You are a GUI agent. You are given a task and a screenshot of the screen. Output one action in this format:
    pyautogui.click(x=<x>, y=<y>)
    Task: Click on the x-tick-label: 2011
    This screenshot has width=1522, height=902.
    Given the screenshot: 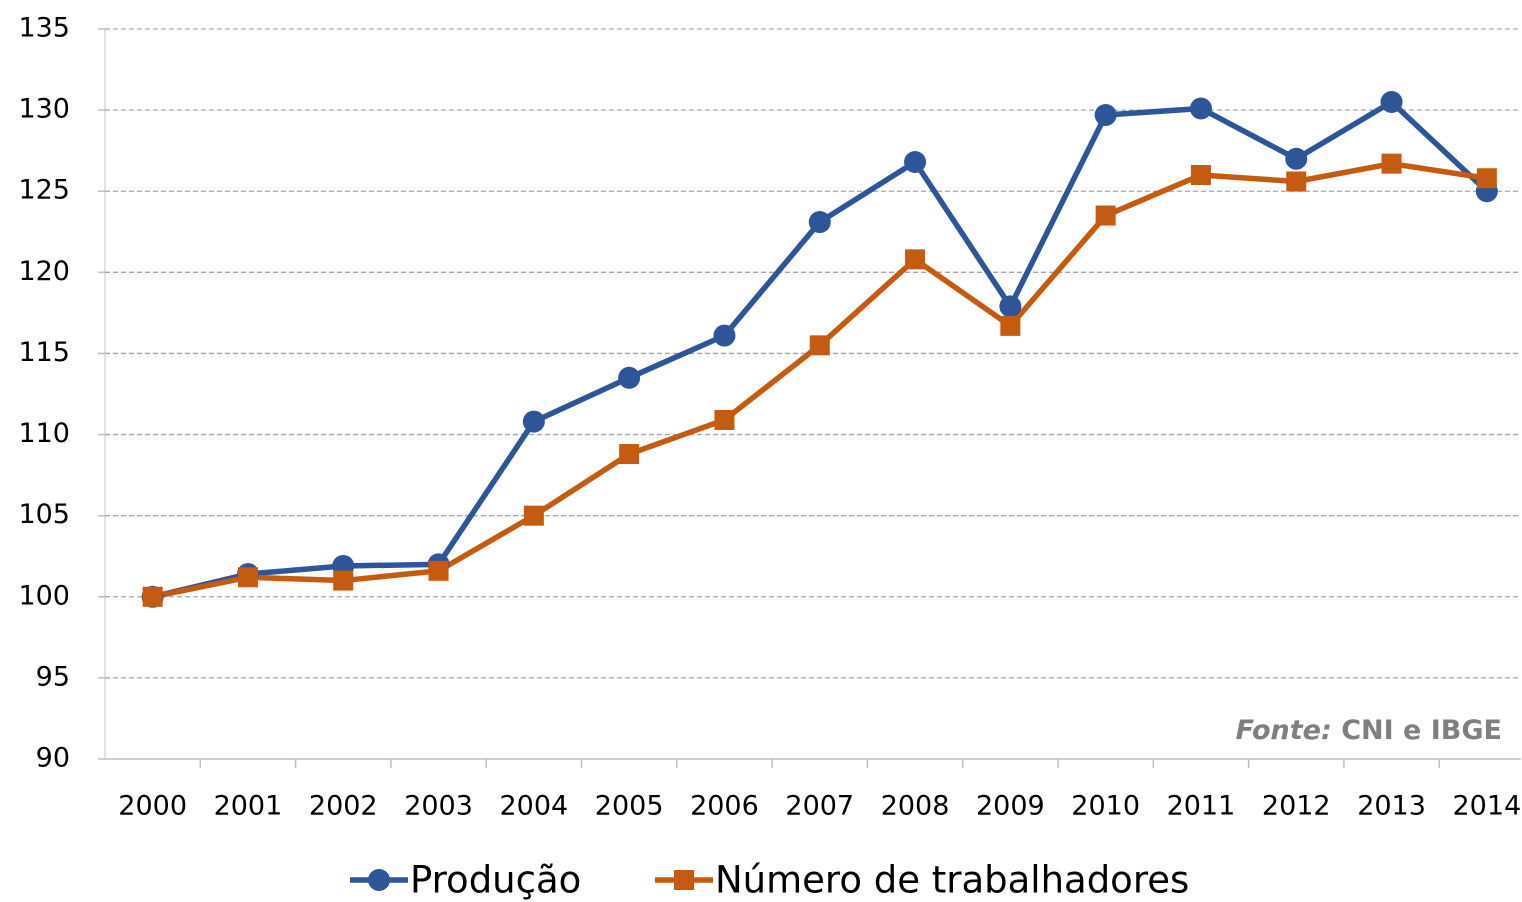 What is the action you would take?
    pyautogui.click(x=1201, y=806)
    